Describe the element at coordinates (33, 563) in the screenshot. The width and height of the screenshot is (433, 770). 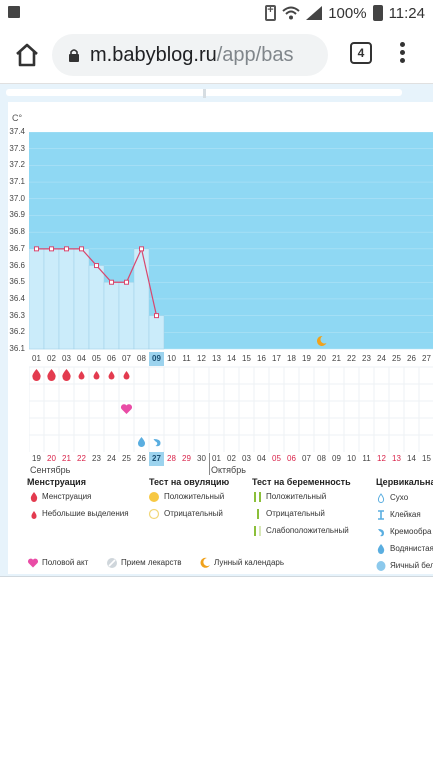
I see `intercourse-heart-icon` at that location.